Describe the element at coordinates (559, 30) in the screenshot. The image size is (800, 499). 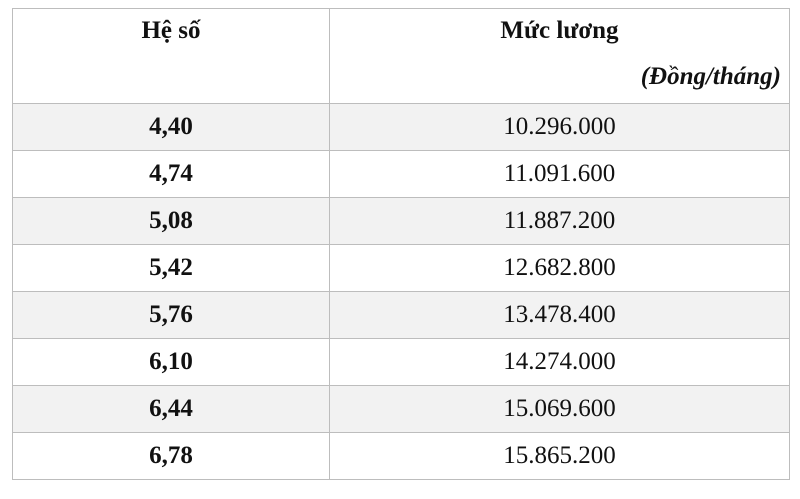
I see `header-text: Mức lương` at that location.